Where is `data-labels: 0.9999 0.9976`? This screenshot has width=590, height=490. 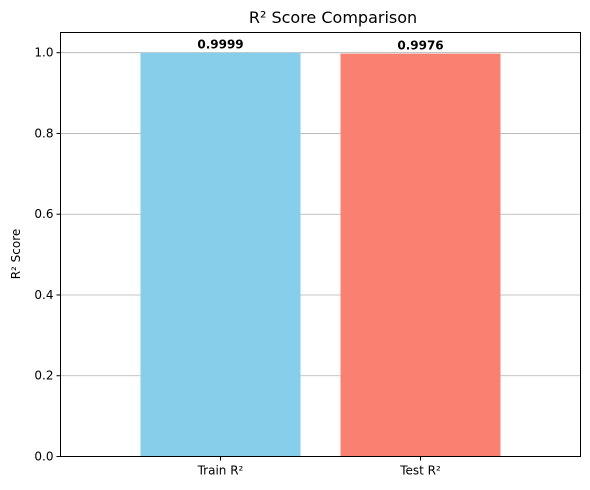 data-labels: 0.9999 0.9976 is located at coordinates (320, 45).